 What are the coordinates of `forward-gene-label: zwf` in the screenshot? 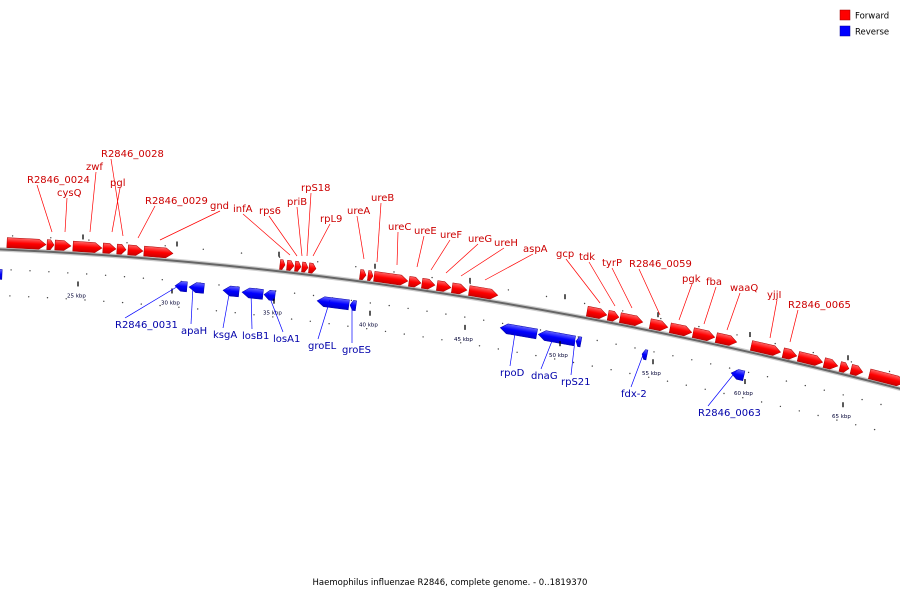 It's located at (94, 167).